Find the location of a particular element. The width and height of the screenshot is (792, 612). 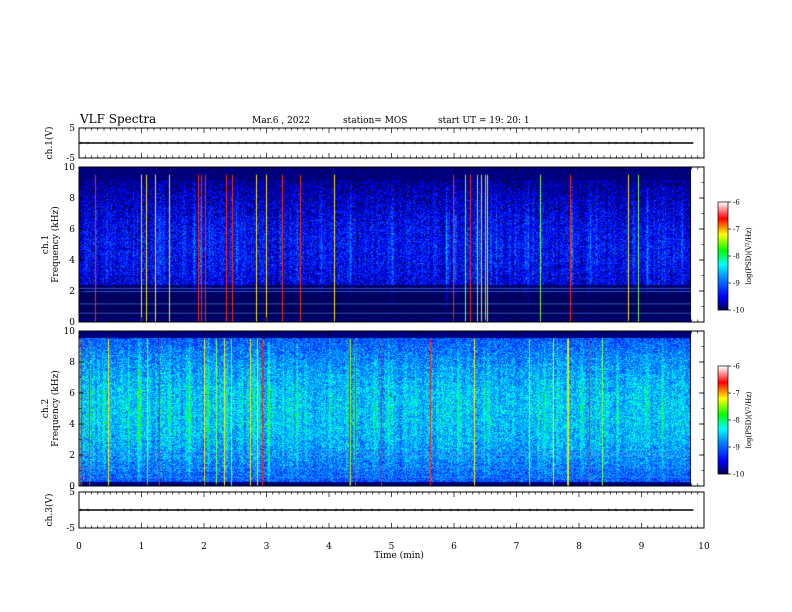

colorbar-tick-label: -9 is located at coordinates (736, 448).